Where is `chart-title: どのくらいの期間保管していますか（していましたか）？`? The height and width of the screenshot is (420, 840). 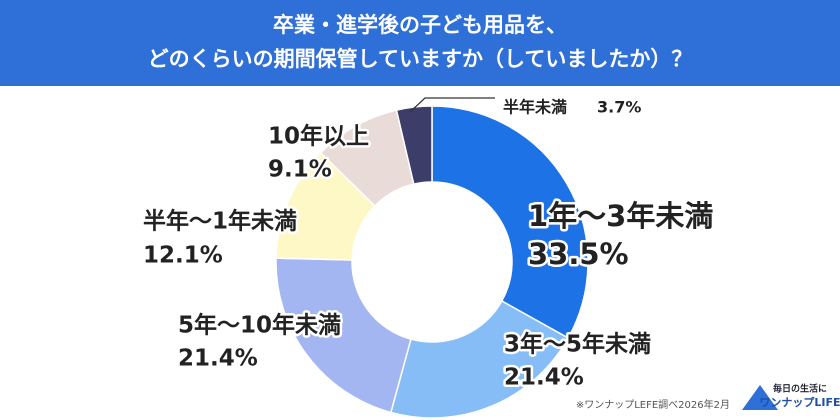
chart-title: どのくらいの期間保管していますか（していましたか）？ is located at coordinates (420, 59).